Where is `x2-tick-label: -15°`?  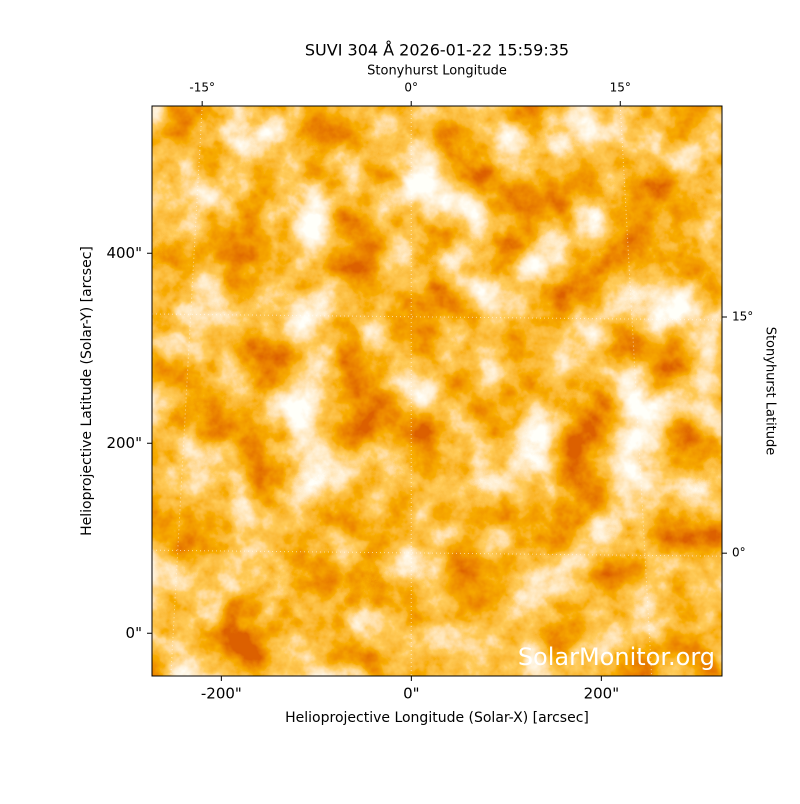
x2-tick-label: -15° is located at coordinates (202, 88).